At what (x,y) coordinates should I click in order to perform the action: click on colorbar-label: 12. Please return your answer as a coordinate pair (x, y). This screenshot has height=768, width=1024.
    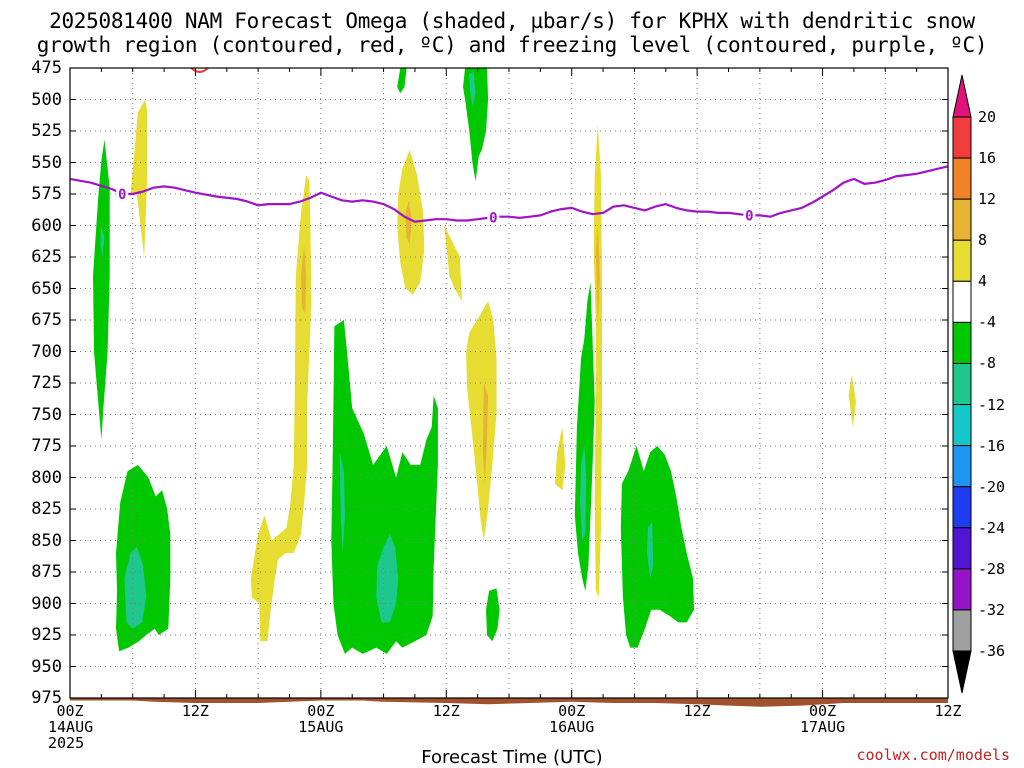
    Looking at the image, I should click on (987, 199).